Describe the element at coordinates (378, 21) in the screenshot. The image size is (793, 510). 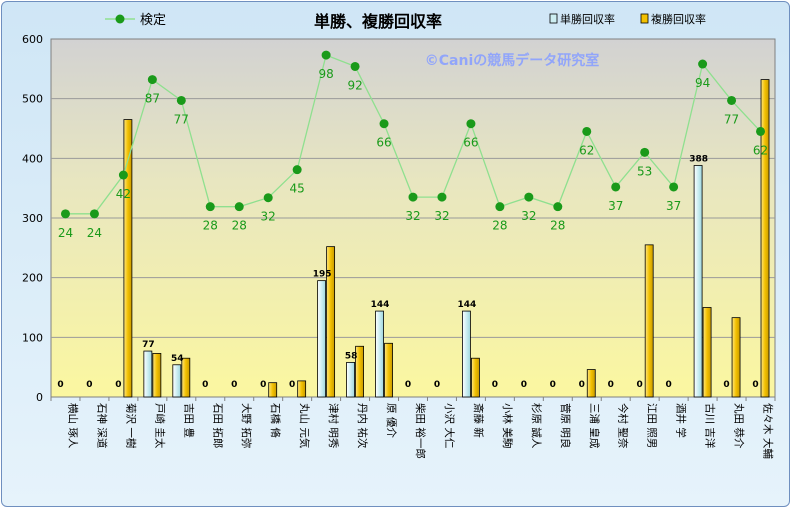
I see `chart-title: 単勝、複勝回収率` at that location.